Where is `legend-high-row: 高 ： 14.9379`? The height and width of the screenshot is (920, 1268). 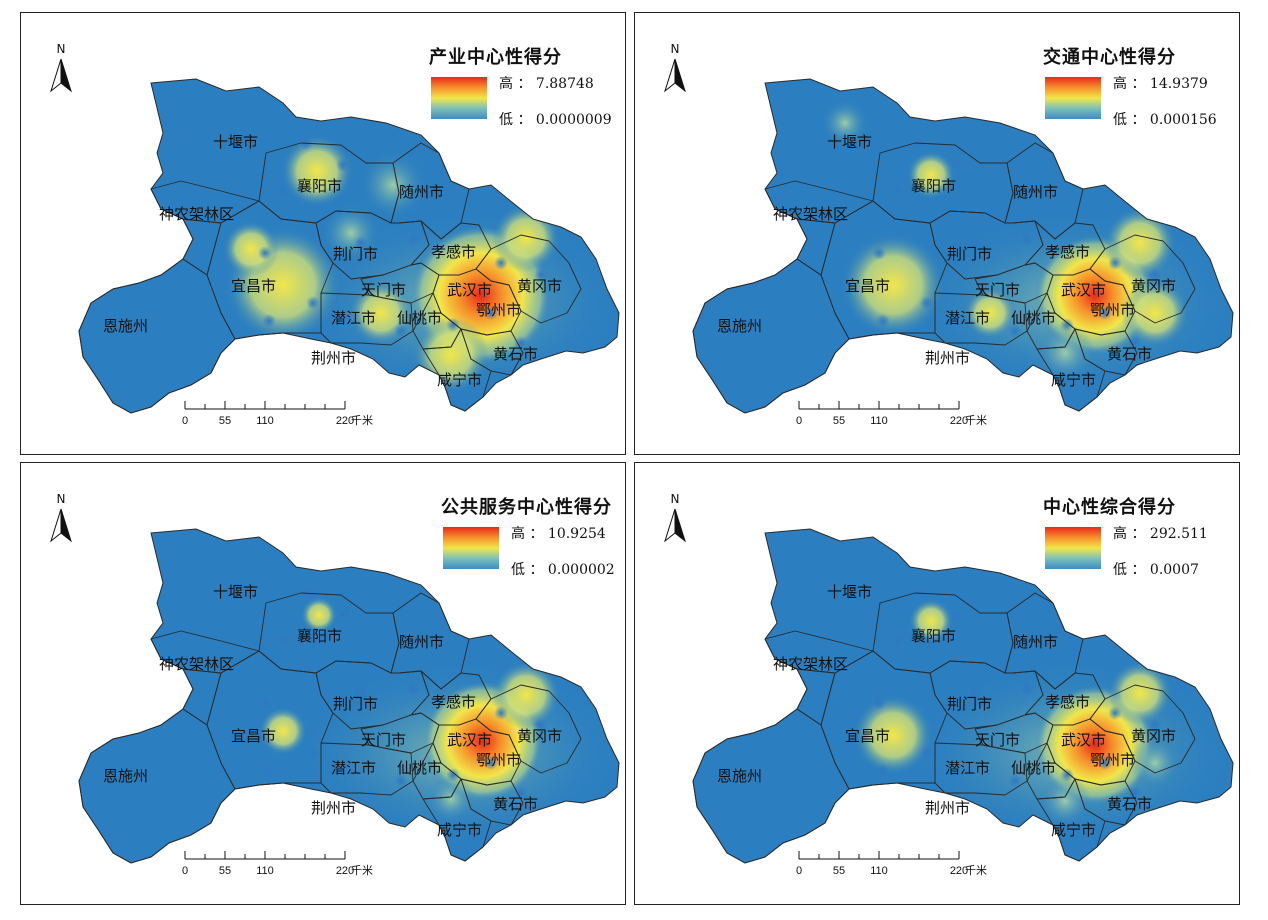 legend-high-row: 高 ： 14.9379 is located at coordinates (1160, 83).